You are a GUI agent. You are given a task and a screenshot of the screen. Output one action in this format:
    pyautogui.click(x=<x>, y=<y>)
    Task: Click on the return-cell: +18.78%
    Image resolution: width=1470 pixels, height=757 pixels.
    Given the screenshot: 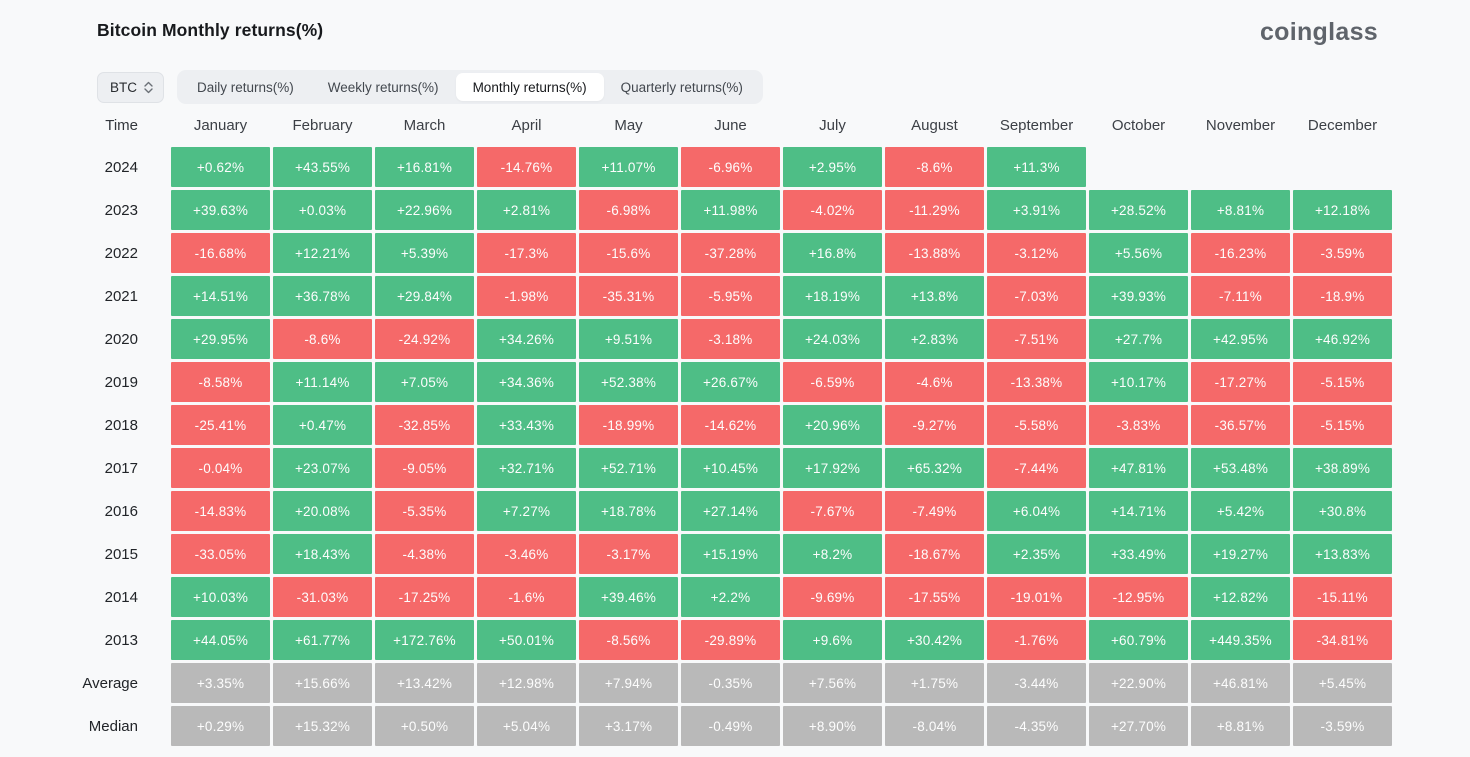 What is the action you would take?
    pyautogui.click(x=628, y=511)
    